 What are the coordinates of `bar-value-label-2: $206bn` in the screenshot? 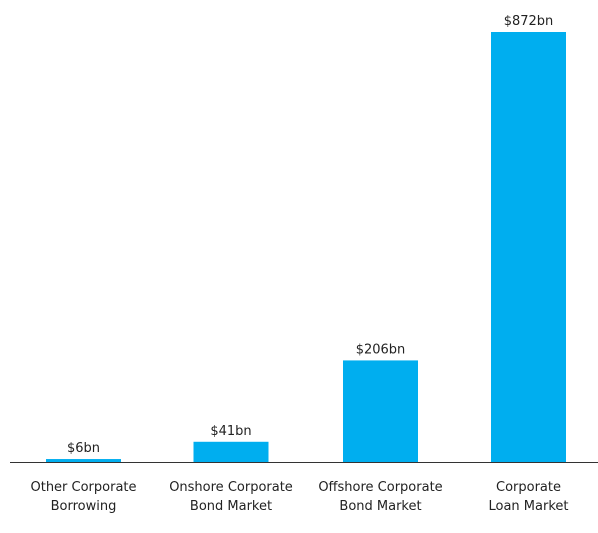 It's located at (381, 349).